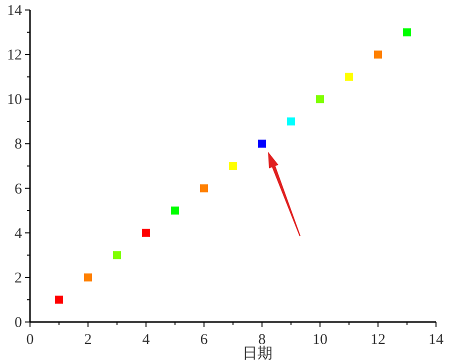  Describe the element at coordinates (436, 340) in the screenshot. I see `x-tick-label: 14` at that location.